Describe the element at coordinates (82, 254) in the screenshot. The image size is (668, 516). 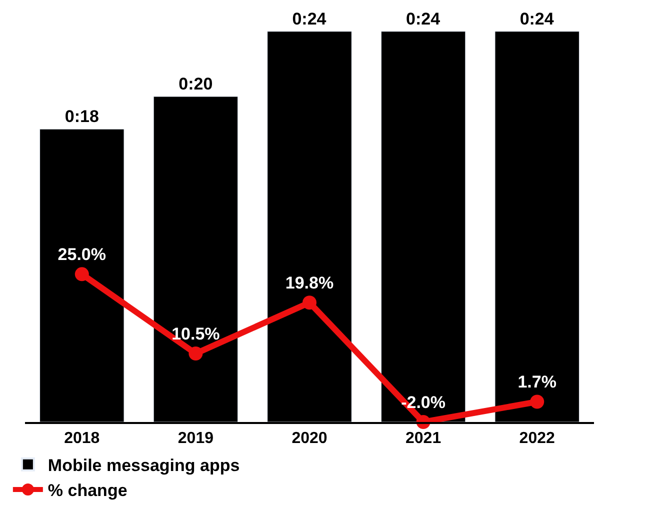
I see `data-label: 25.0%` at that location.